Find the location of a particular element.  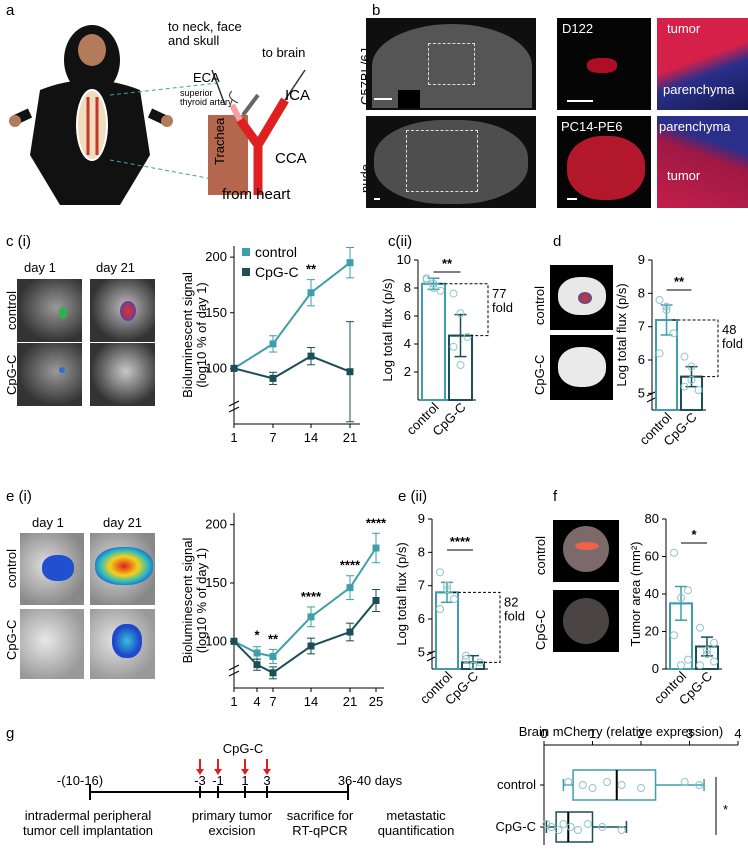

event-quantification: metastatic quantification is located at coordinates (416, 823).